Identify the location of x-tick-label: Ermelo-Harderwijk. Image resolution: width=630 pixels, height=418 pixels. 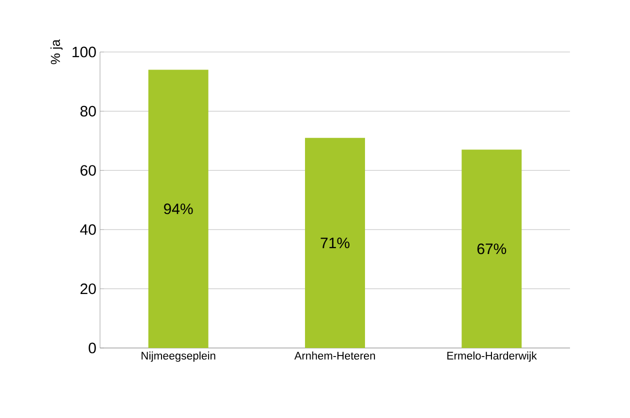
(492, 357).